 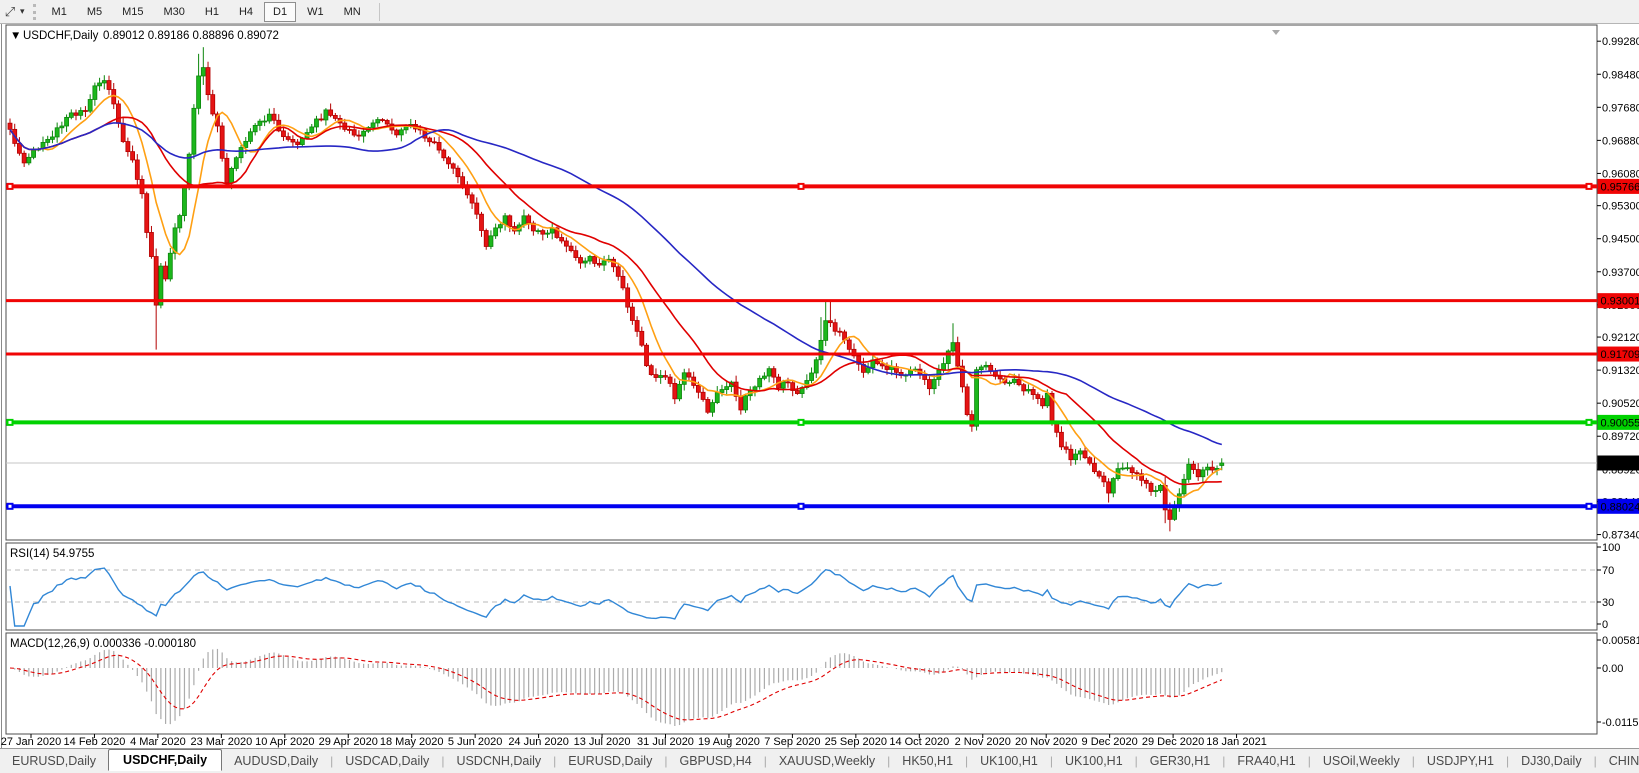 I want to click on macd-axis-label: 0.005818, so click(x=1620, y=641).